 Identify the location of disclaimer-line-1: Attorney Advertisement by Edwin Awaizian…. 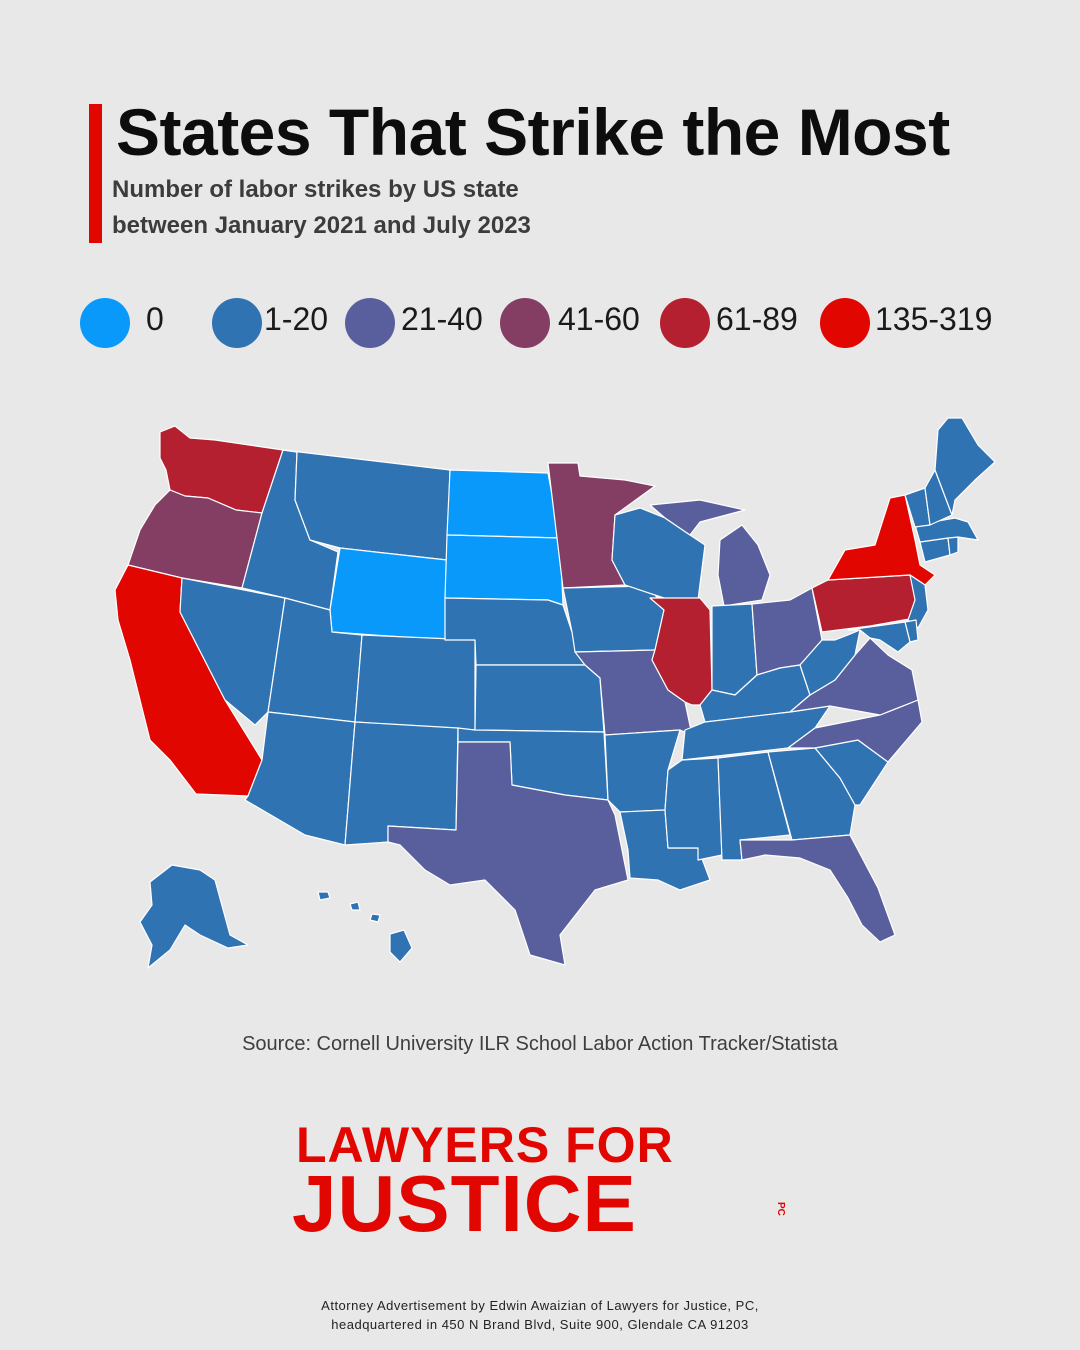
(540, 1305).